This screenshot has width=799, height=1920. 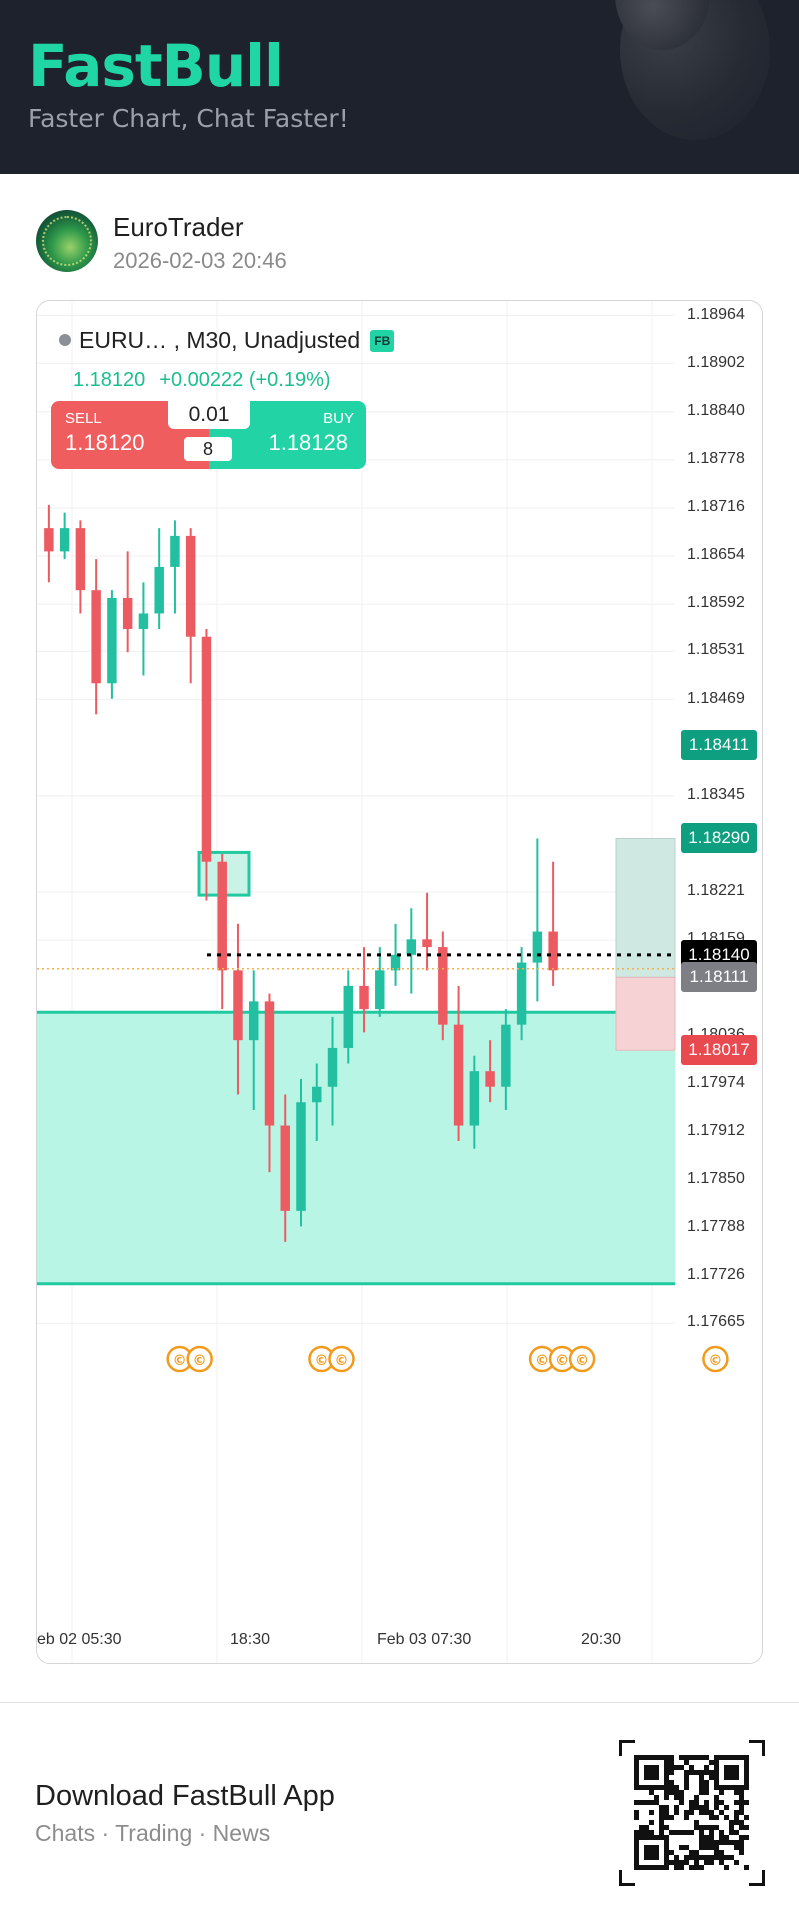 What do you see at coordinates (185, 1796) in the screenshot?
I see `download-title: Download FastBull App` at bounding box center [185, 1796].